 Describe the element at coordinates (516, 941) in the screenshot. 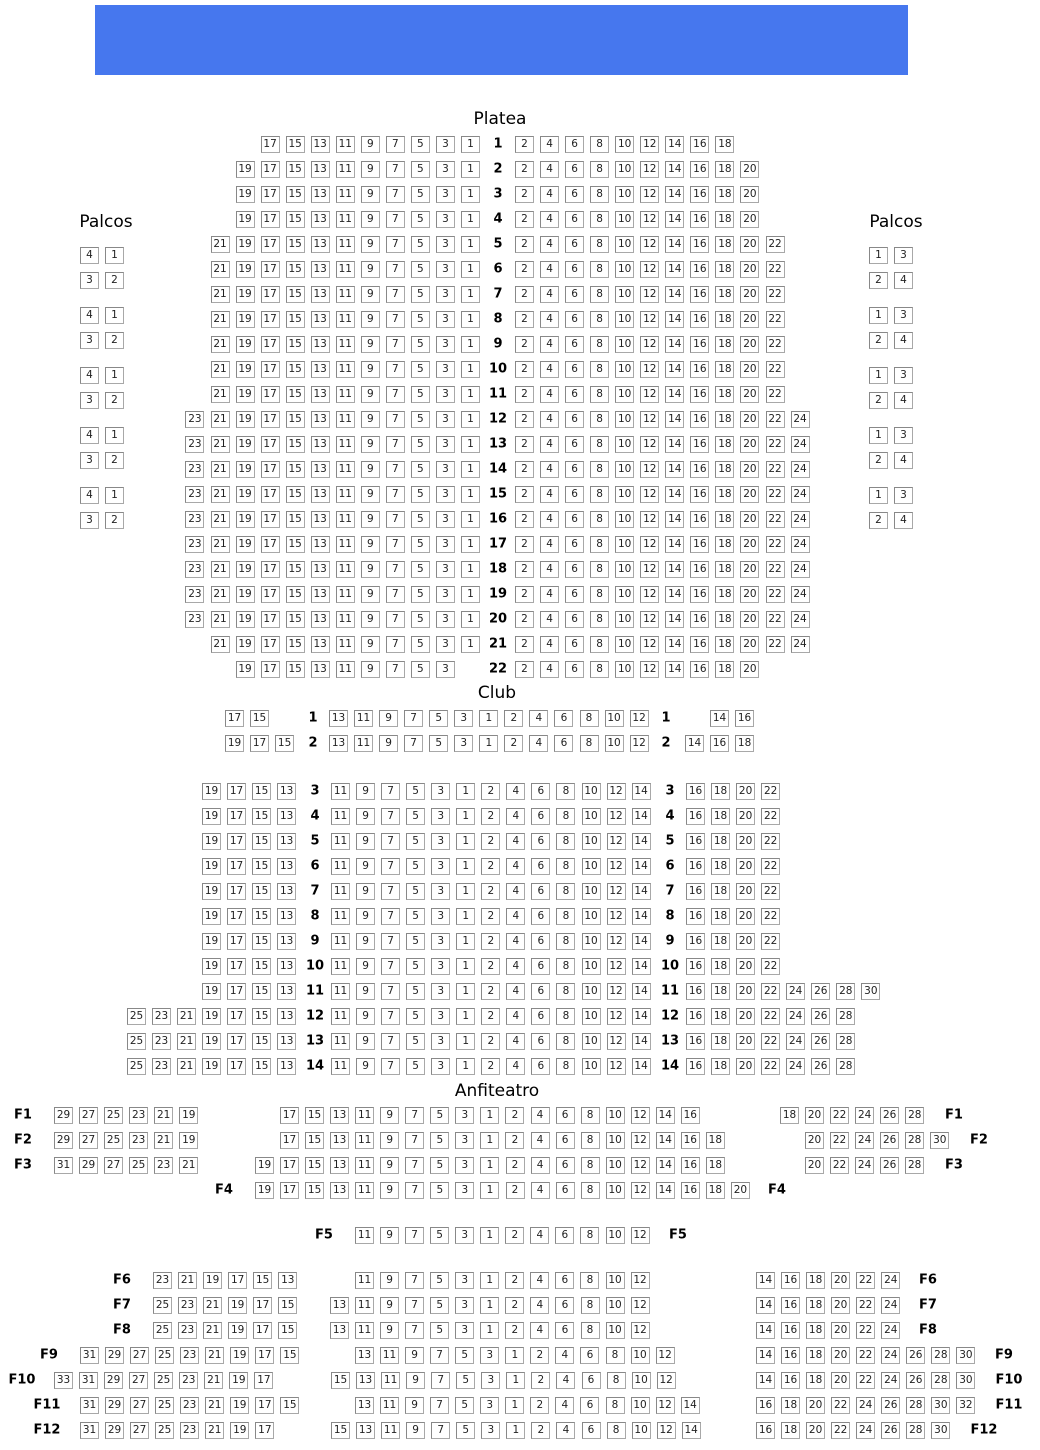

I see `seat-club: 4` at that location.